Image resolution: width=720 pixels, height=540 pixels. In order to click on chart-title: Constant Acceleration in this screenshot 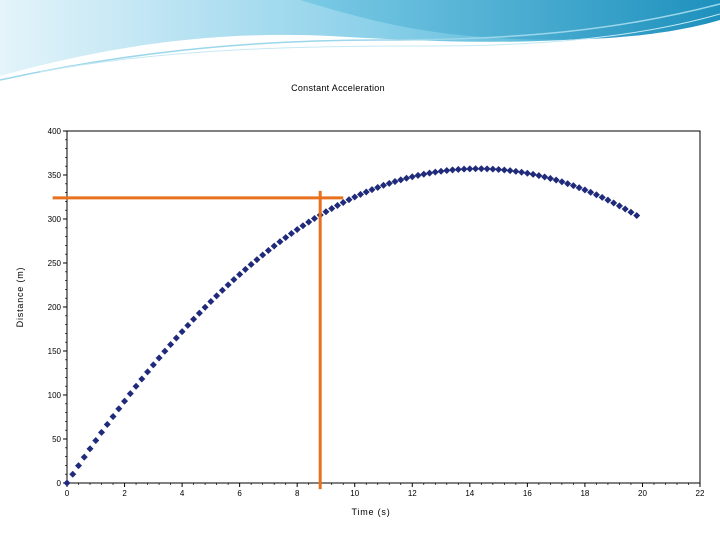, I will do `click(338, 88)`.